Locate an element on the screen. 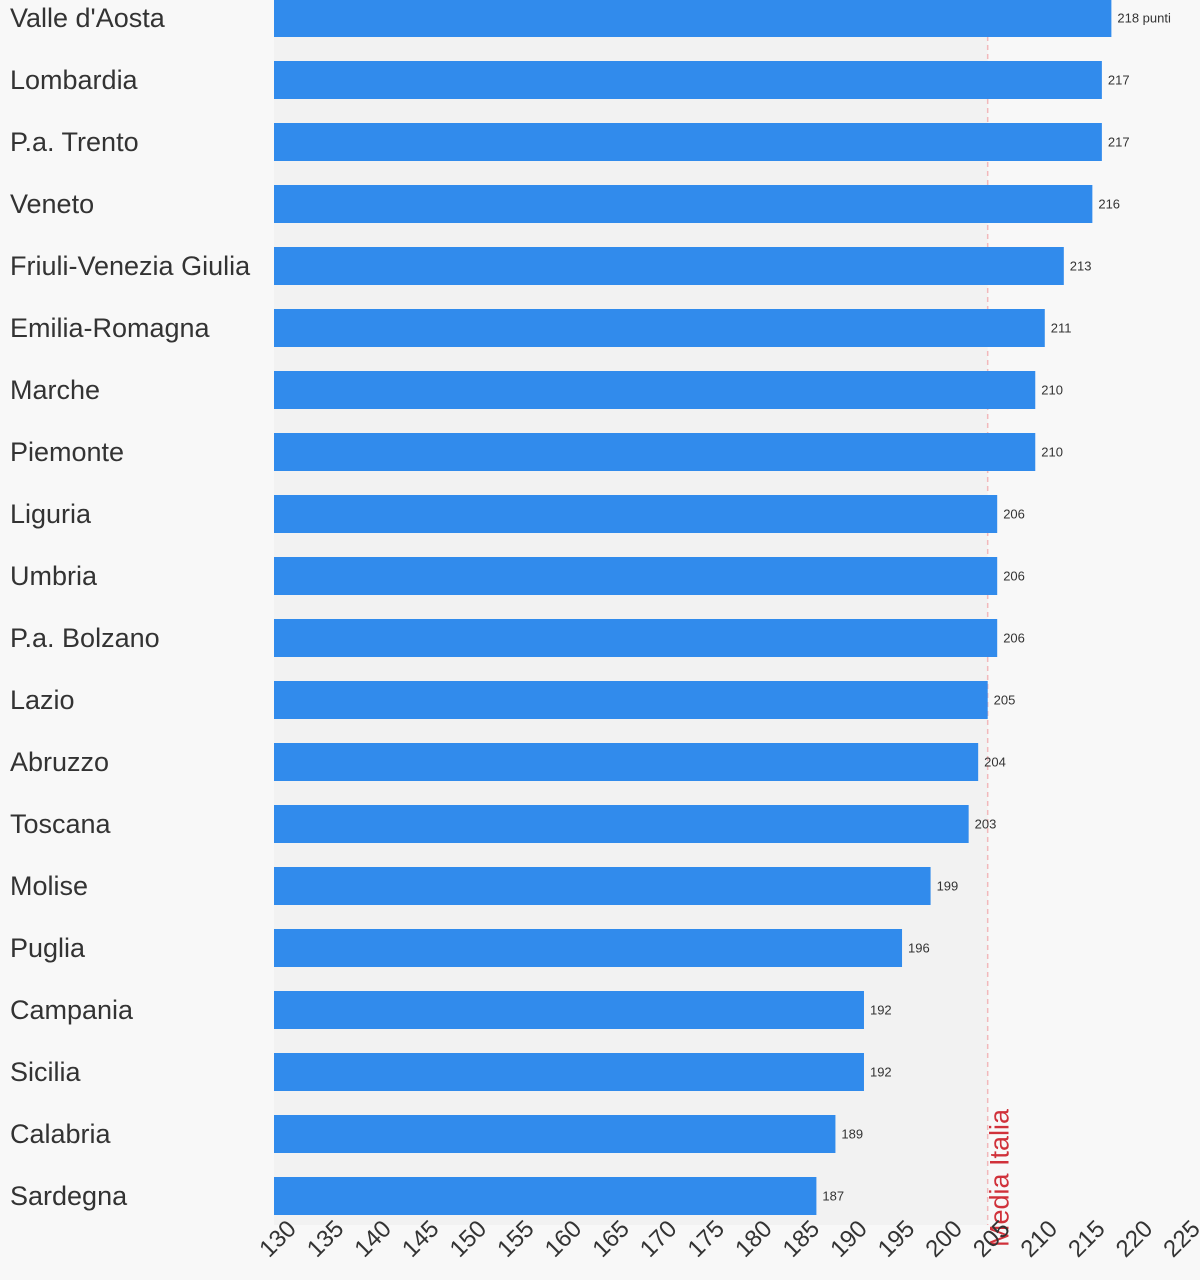  value-label: 211 is located at coordinates (1061, 328).